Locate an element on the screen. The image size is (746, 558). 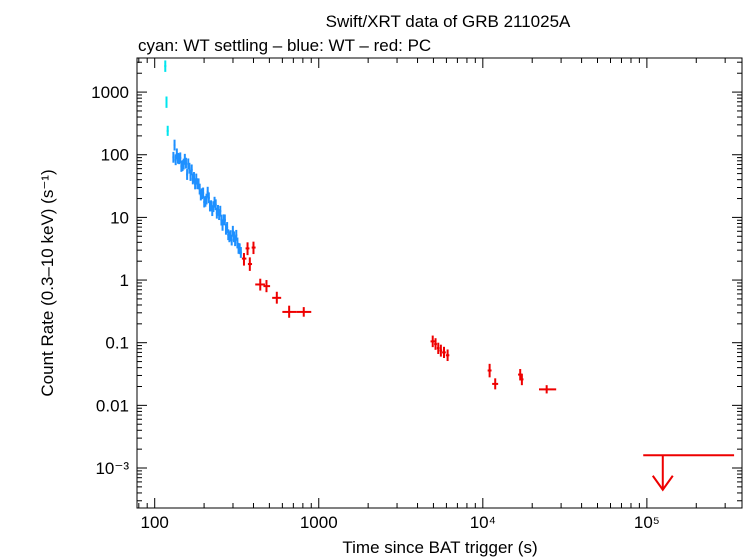
y-tick-label: 1000 is located at coordinates (110, 92).